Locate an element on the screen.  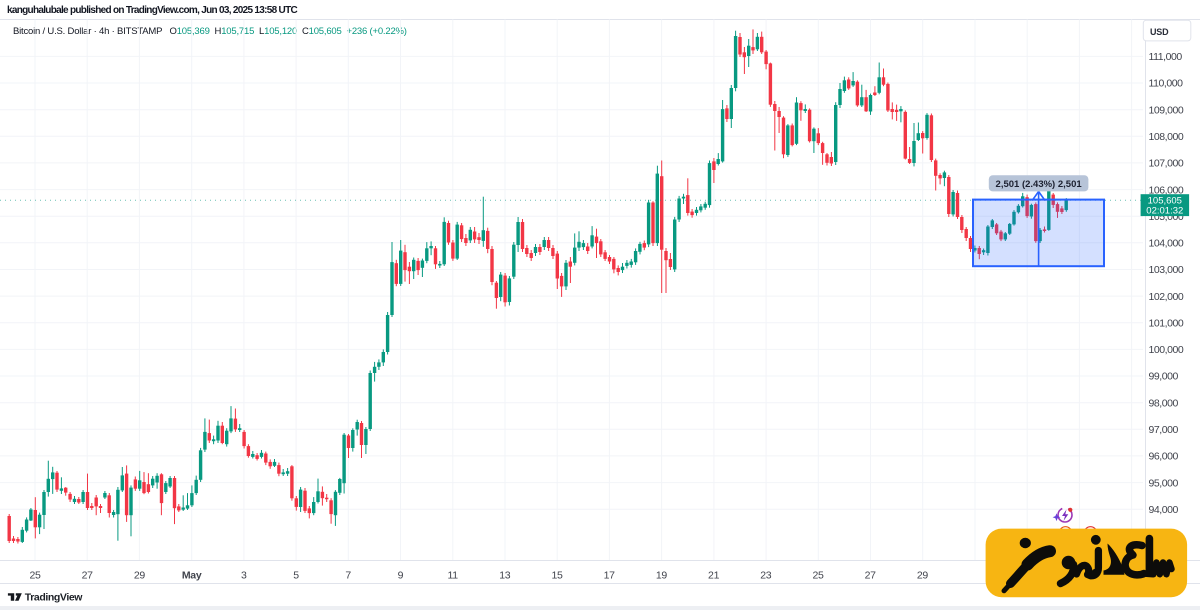
svg-text: 111,000 is located at coordinates (1166, 57).